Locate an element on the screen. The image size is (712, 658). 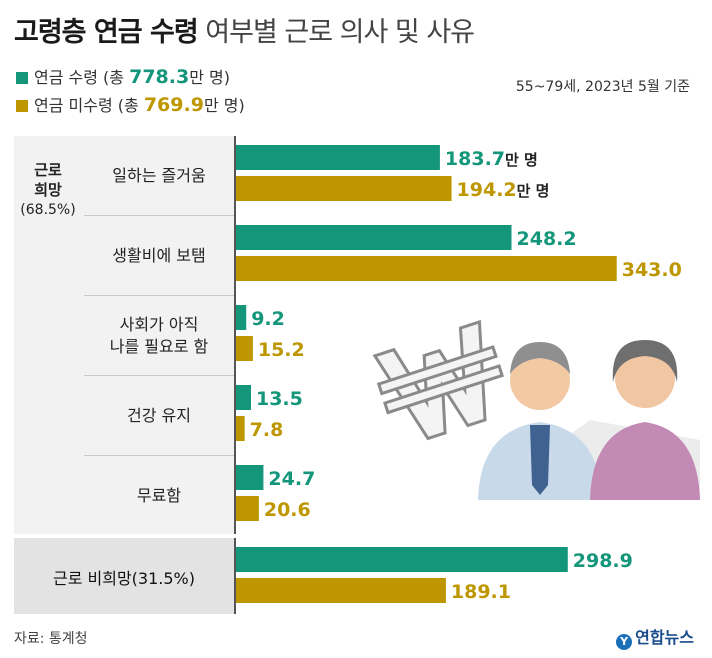
reference-note: 55~79세, 2023년 5월 기준 is located at coordinates (602, 87).